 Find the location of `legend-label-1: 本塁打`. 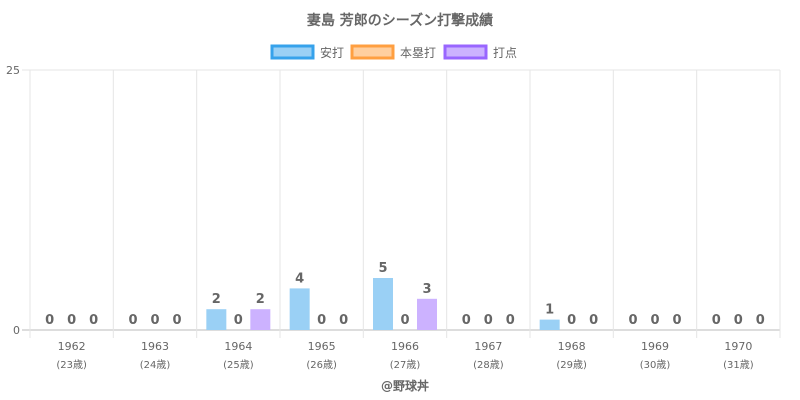

legend-label-1: 本塁打 is located at coordinates (418, 53).